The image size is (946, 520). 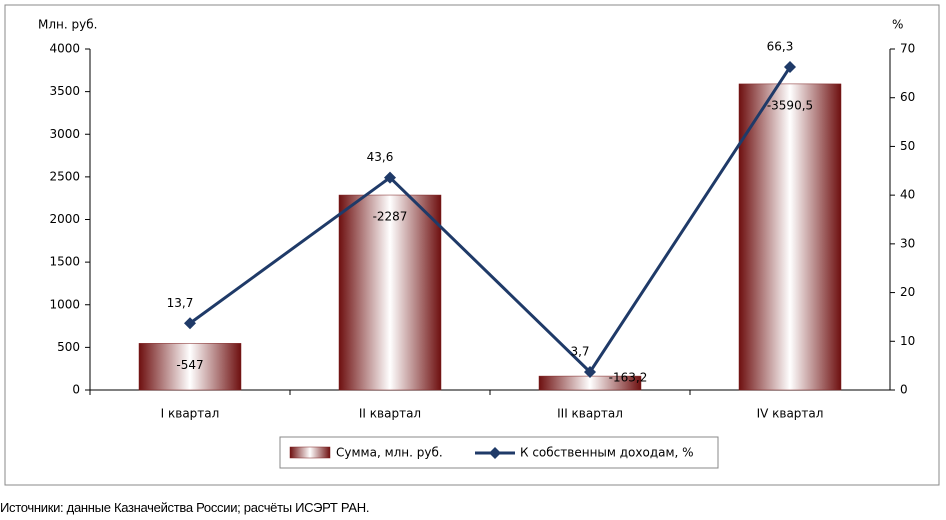 What do you see at coordinates (64, 304) in the screenshot?
I see `y-tick-label: 1000` at bounding box center [64, 304].